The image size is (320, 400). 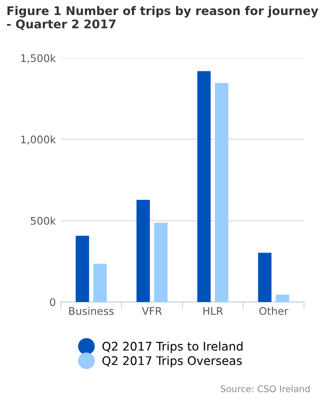 I want to click on y-tick-label: 1,500k, so click(x=38, y=59).